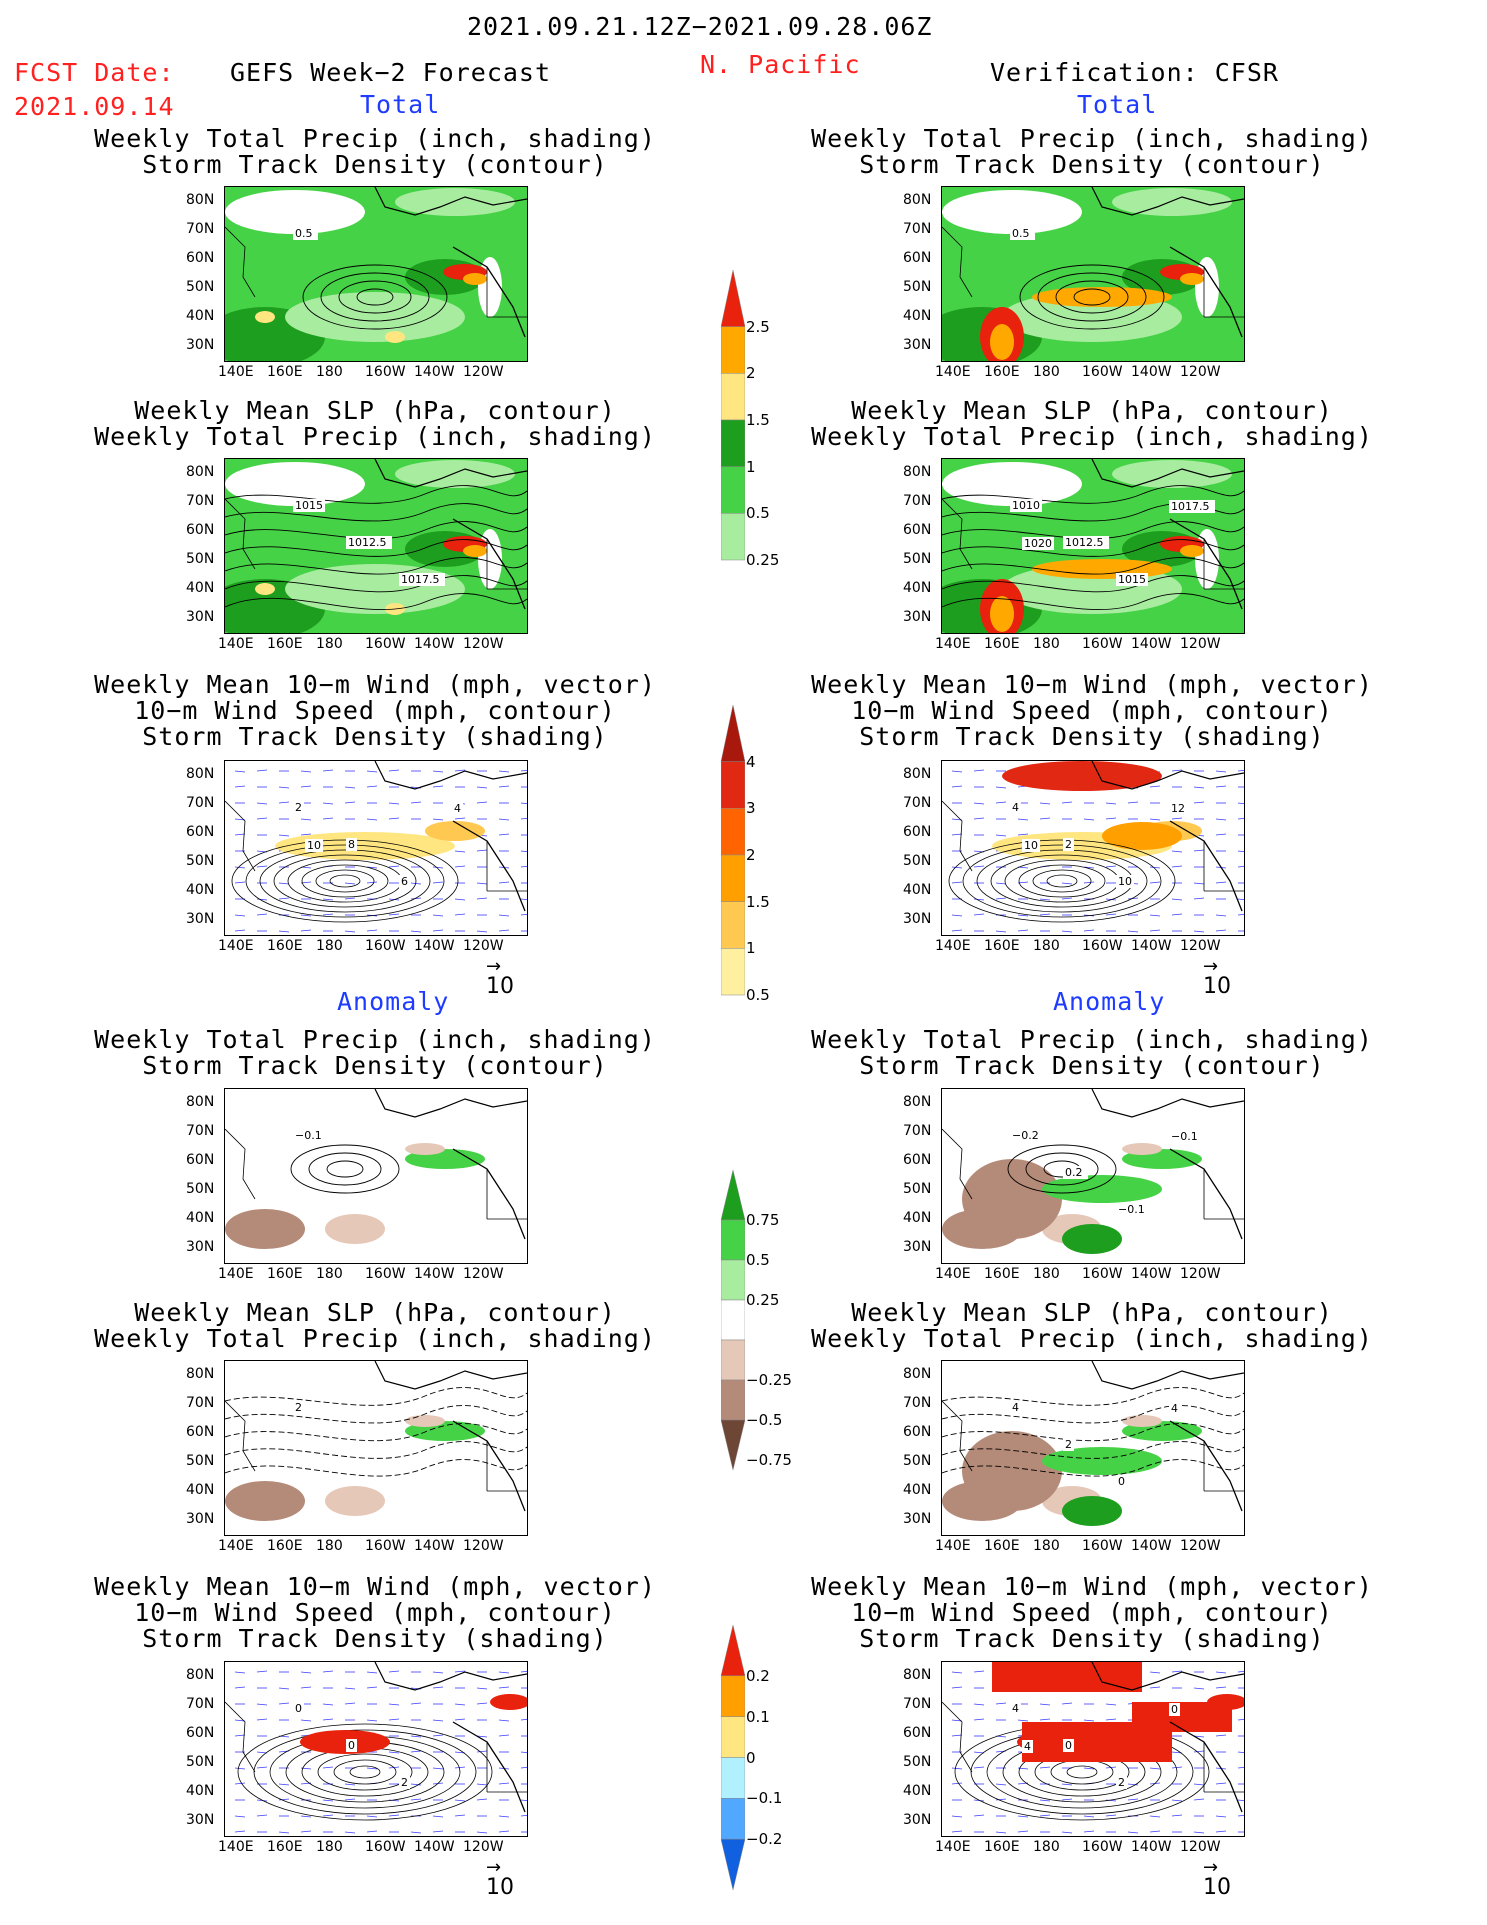 This screenshot has height=1925, width=1487. What do you see at coordinates (1093, 1171) in the screenshot?
I see `map-svg: −0.2 0.2 −0.1 −0.1` at bounding box center [1093, 1171].